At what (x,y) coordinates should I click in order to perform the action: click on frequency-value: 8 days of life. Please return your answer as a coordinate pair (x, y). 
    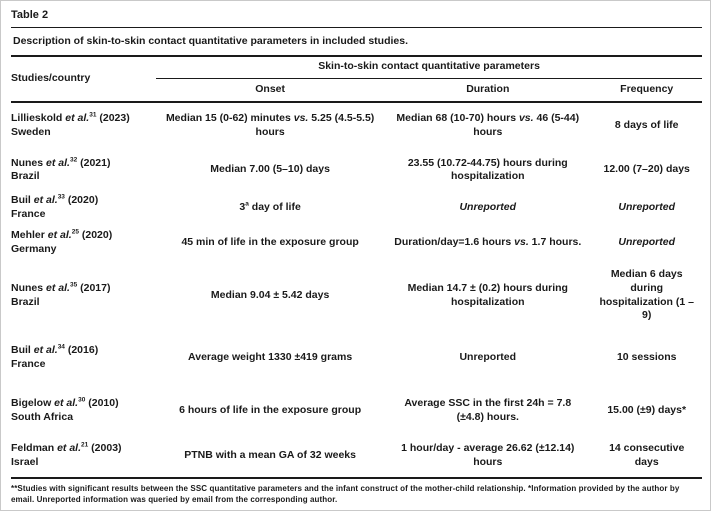
    Looking at the image, I should click on (646, 124).